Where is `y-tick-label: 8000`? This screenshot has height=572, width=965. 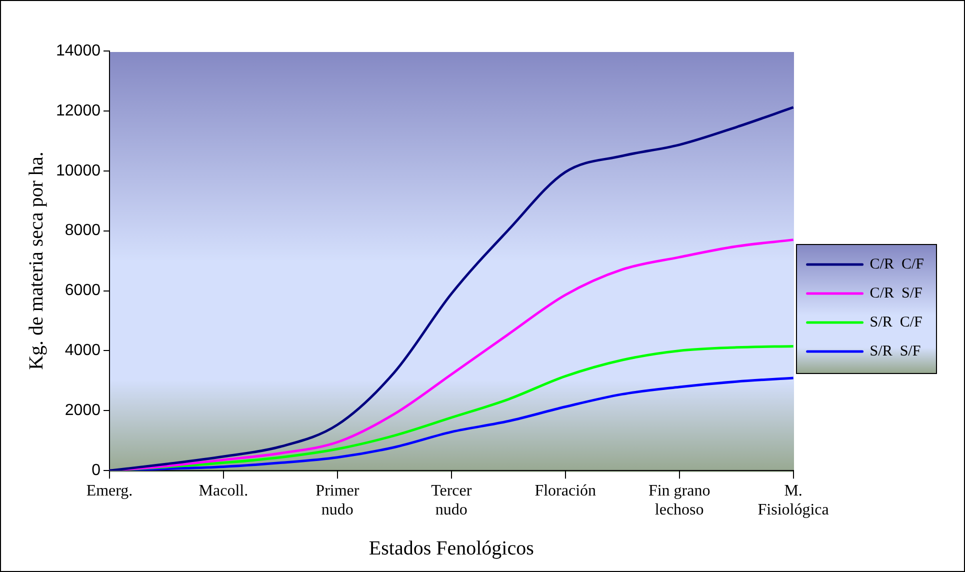 y-tick-label: 8000 is located at coordinates (82, 231).